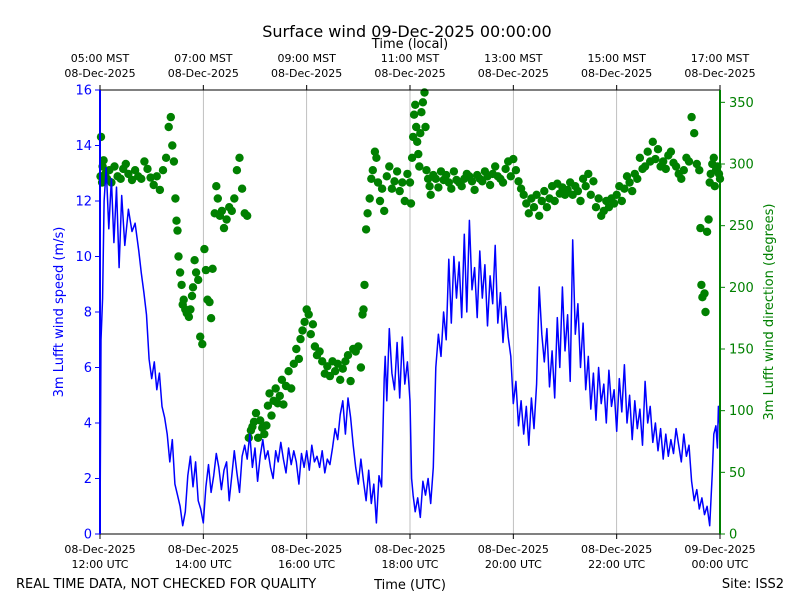 This screenshot has width=800, height=600. I want to click on chart-title: Surface wind 09-Dec-2025 00:00:00, so click(406, 31).